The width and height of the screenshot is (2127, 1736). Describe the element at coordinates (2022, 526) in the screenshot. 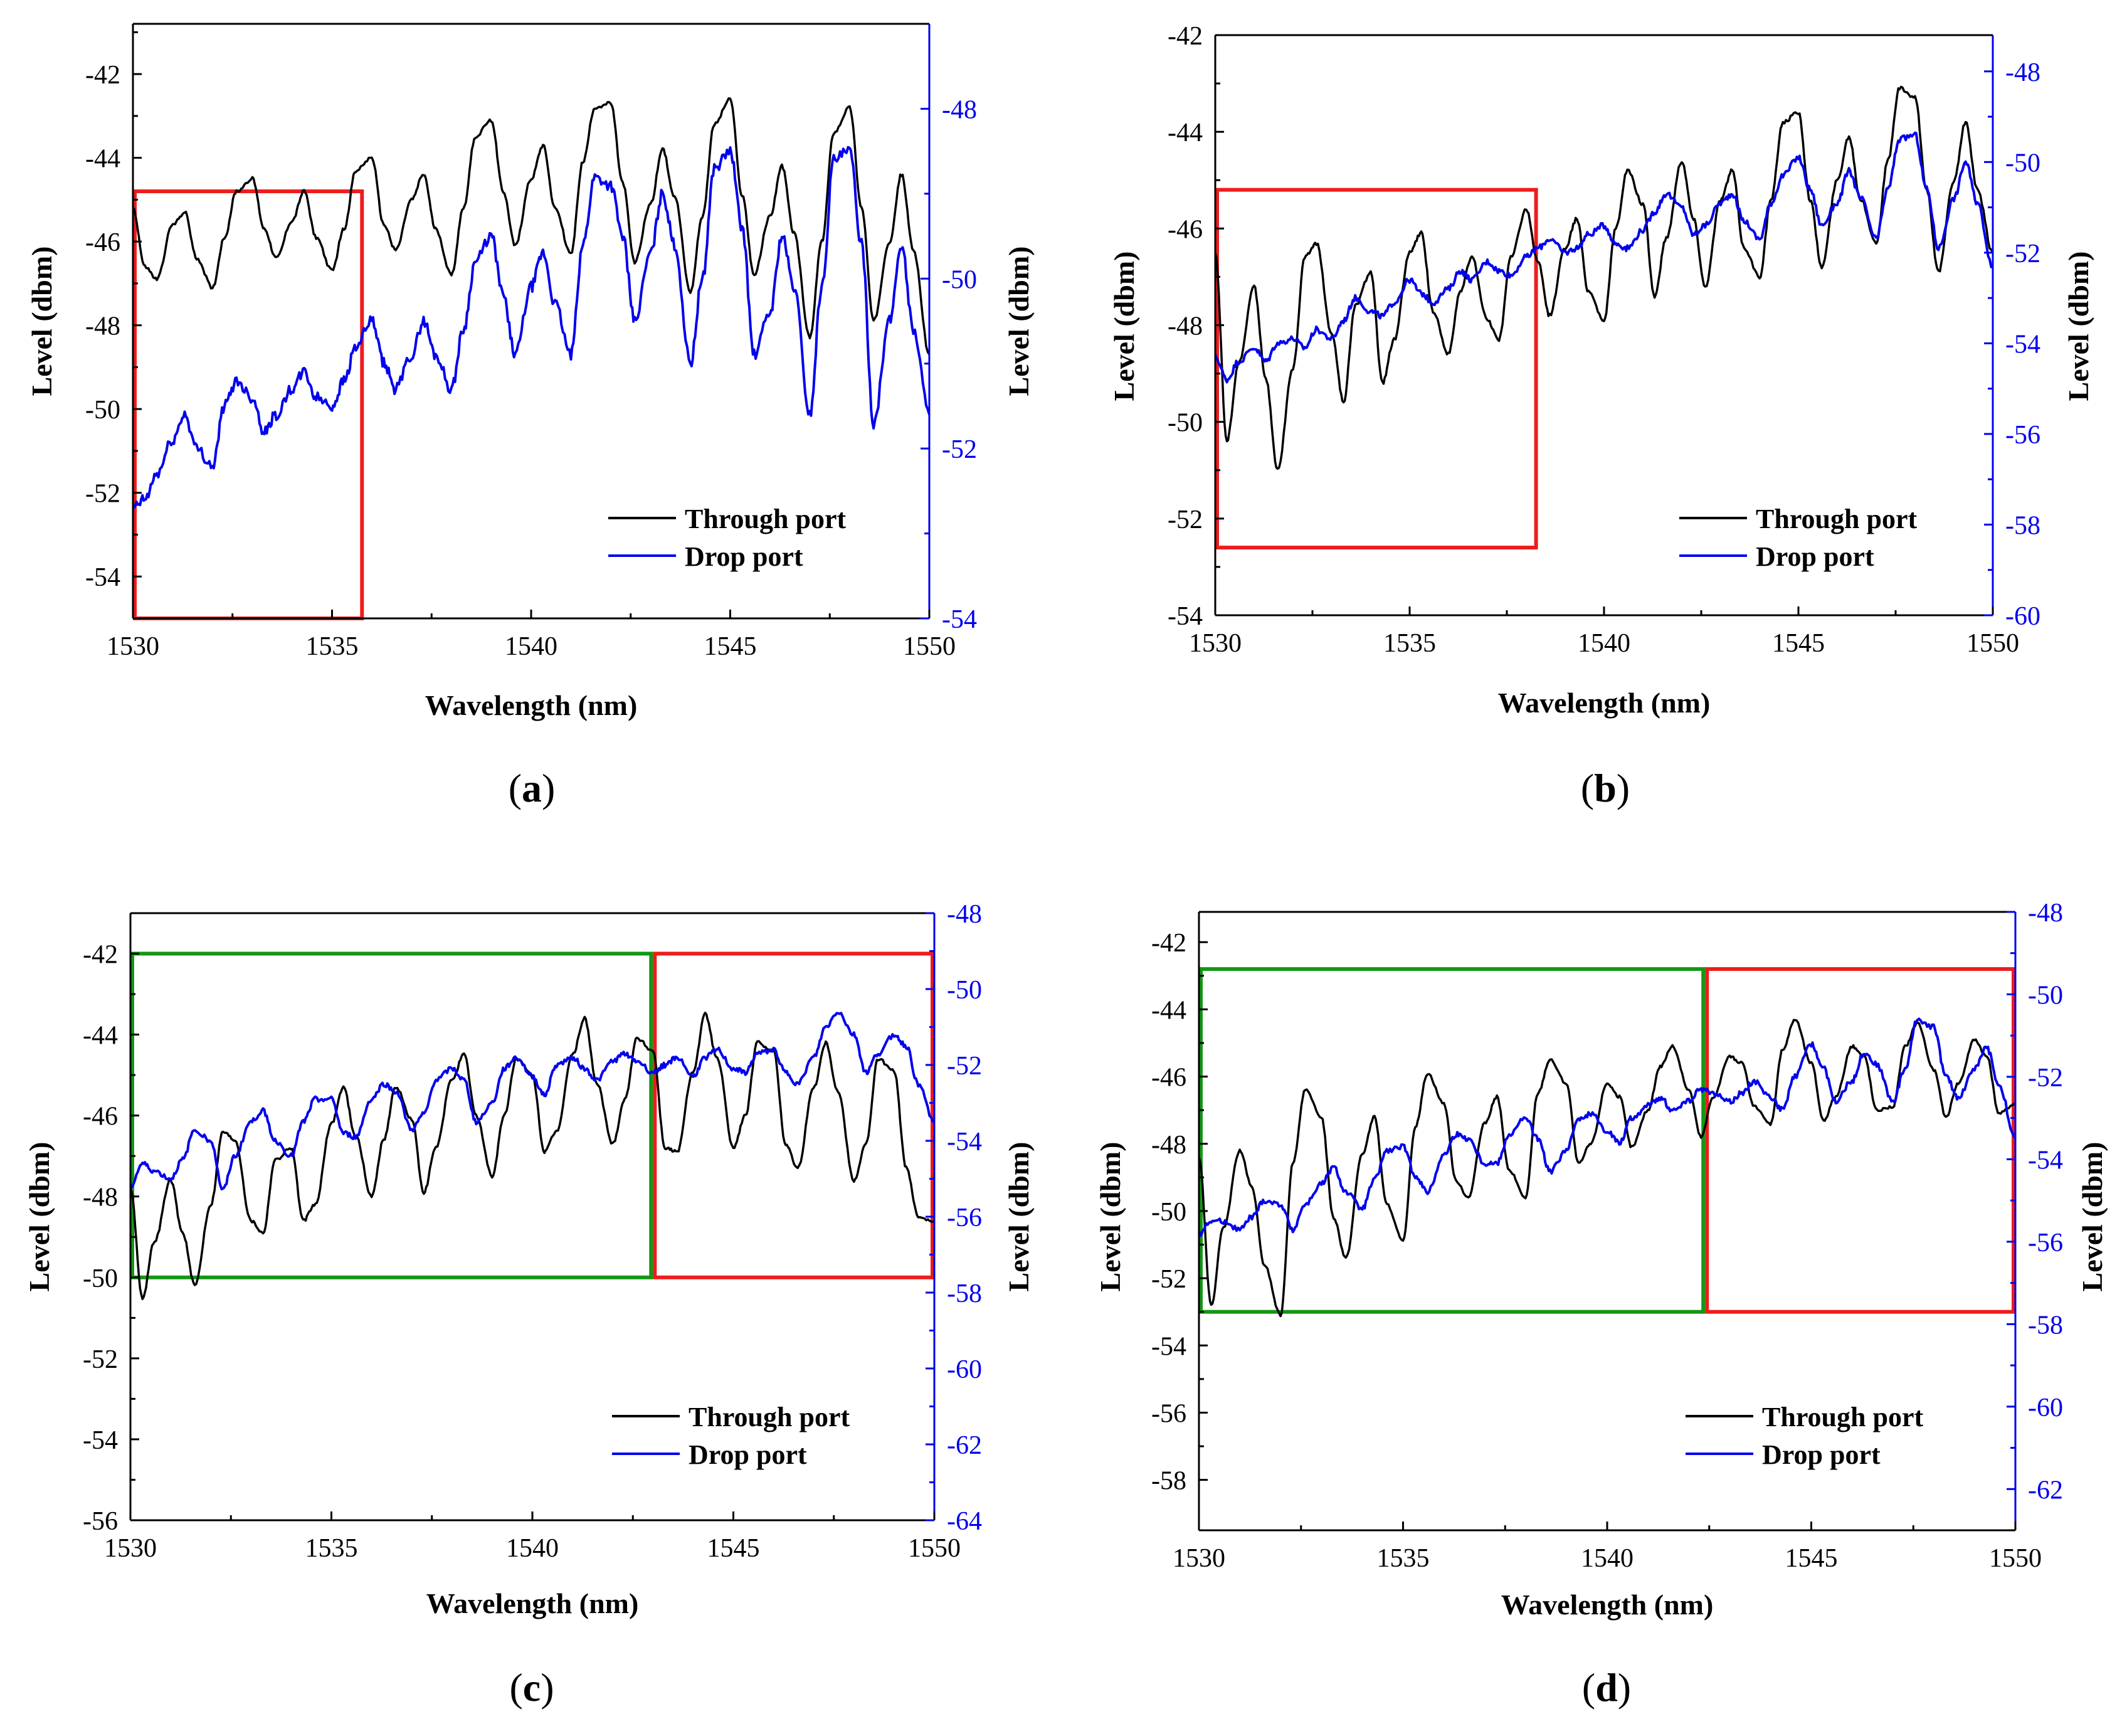

I see `right-y-tick-label: -58` at that location.